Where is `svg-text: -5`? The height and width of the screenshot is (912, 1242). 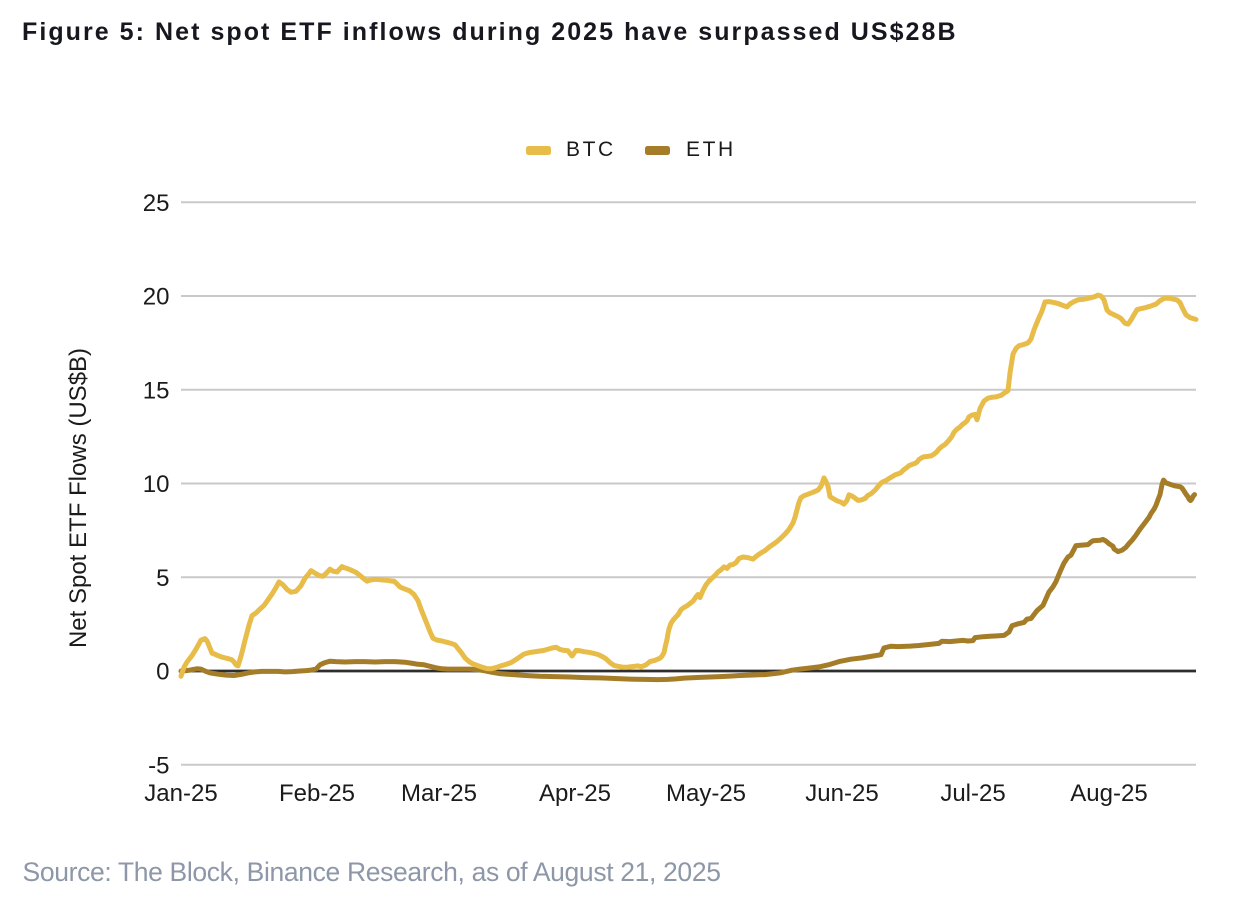
svg-text: -5 is located at coordinates (158, 765).